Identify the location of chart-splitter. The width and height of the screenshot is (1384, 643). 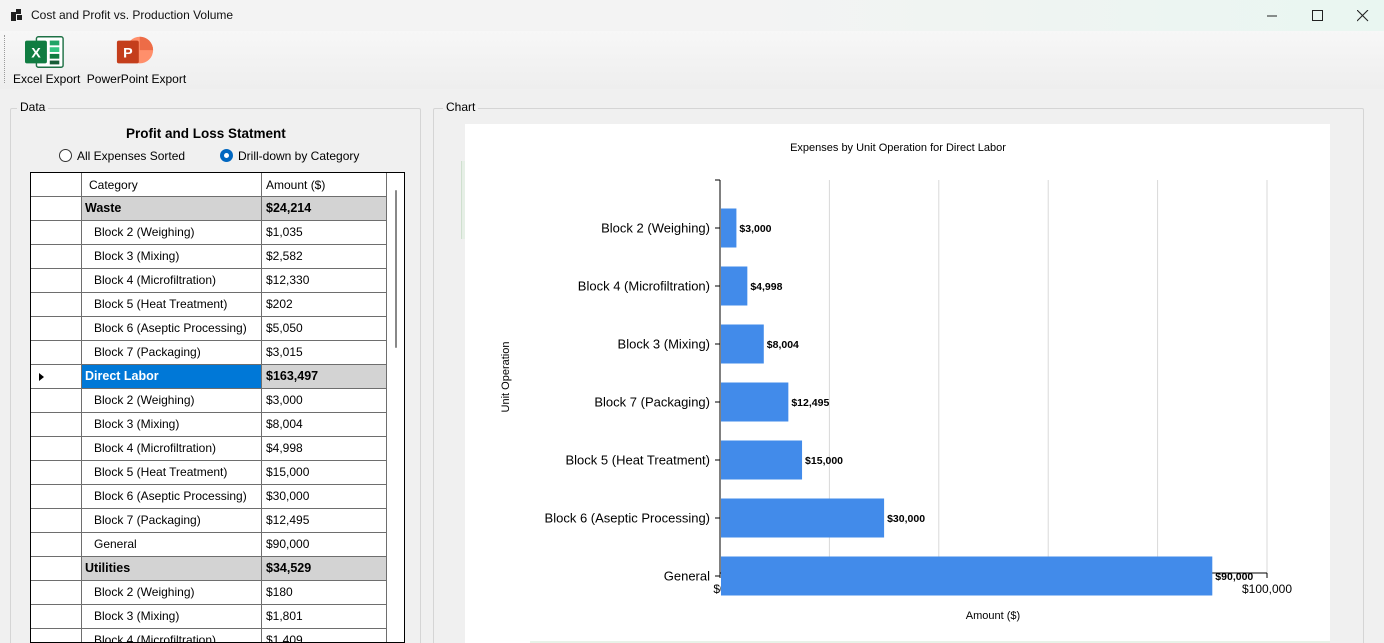
(463, 200).